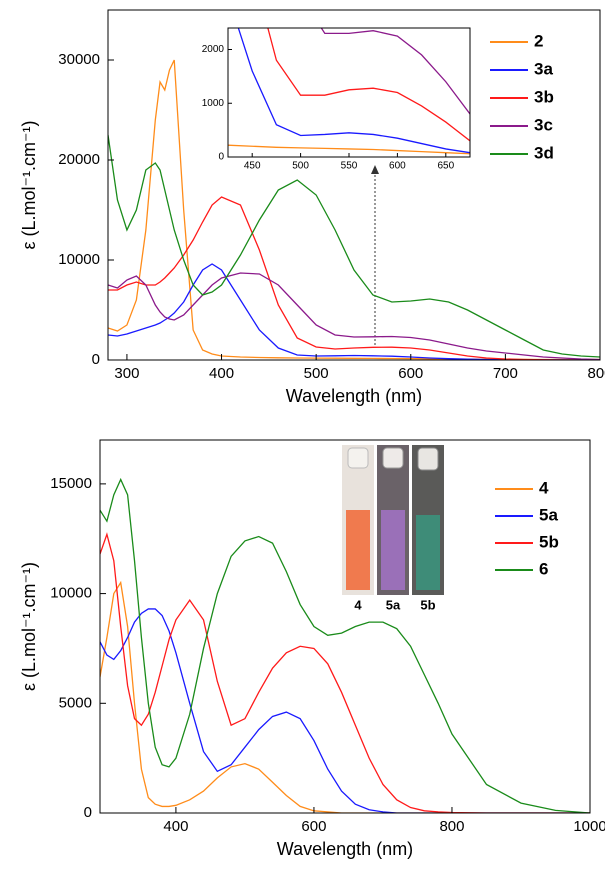 The height and width of the screenshot is (877, 605). Describe the element at coordinates (549, 541) in the screenshot. I see `legend-label: 5b` at that location.